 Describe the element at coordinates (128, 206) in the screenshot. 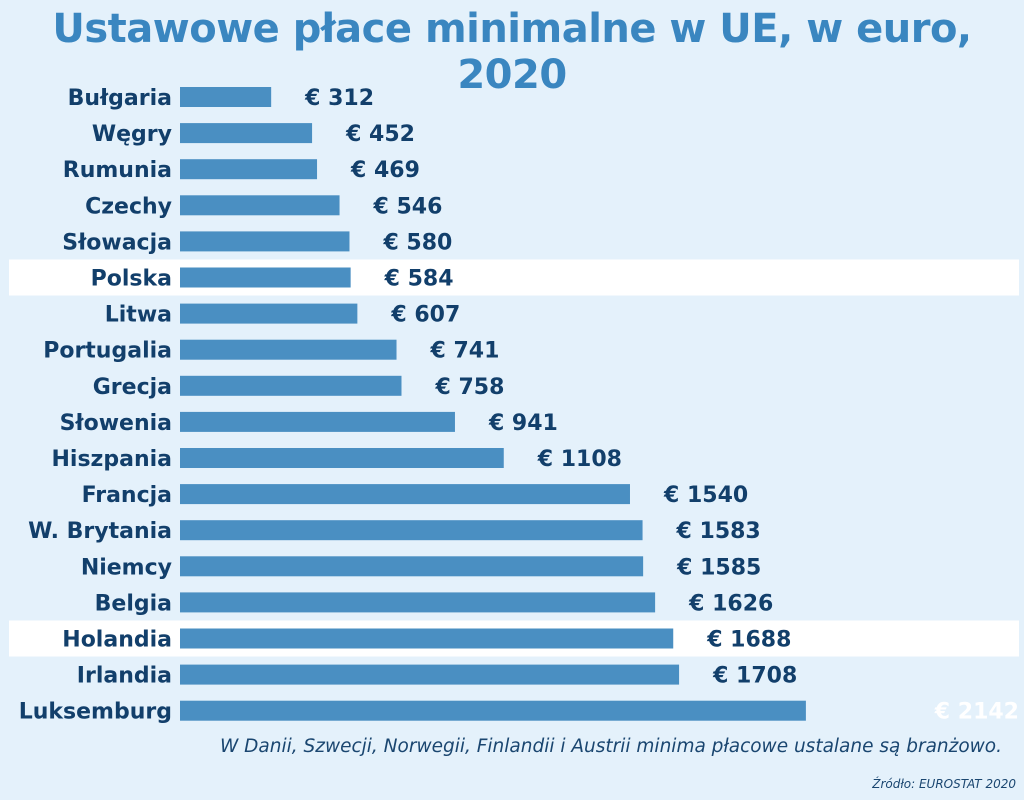

I see `category-label: Czechy` at that location.